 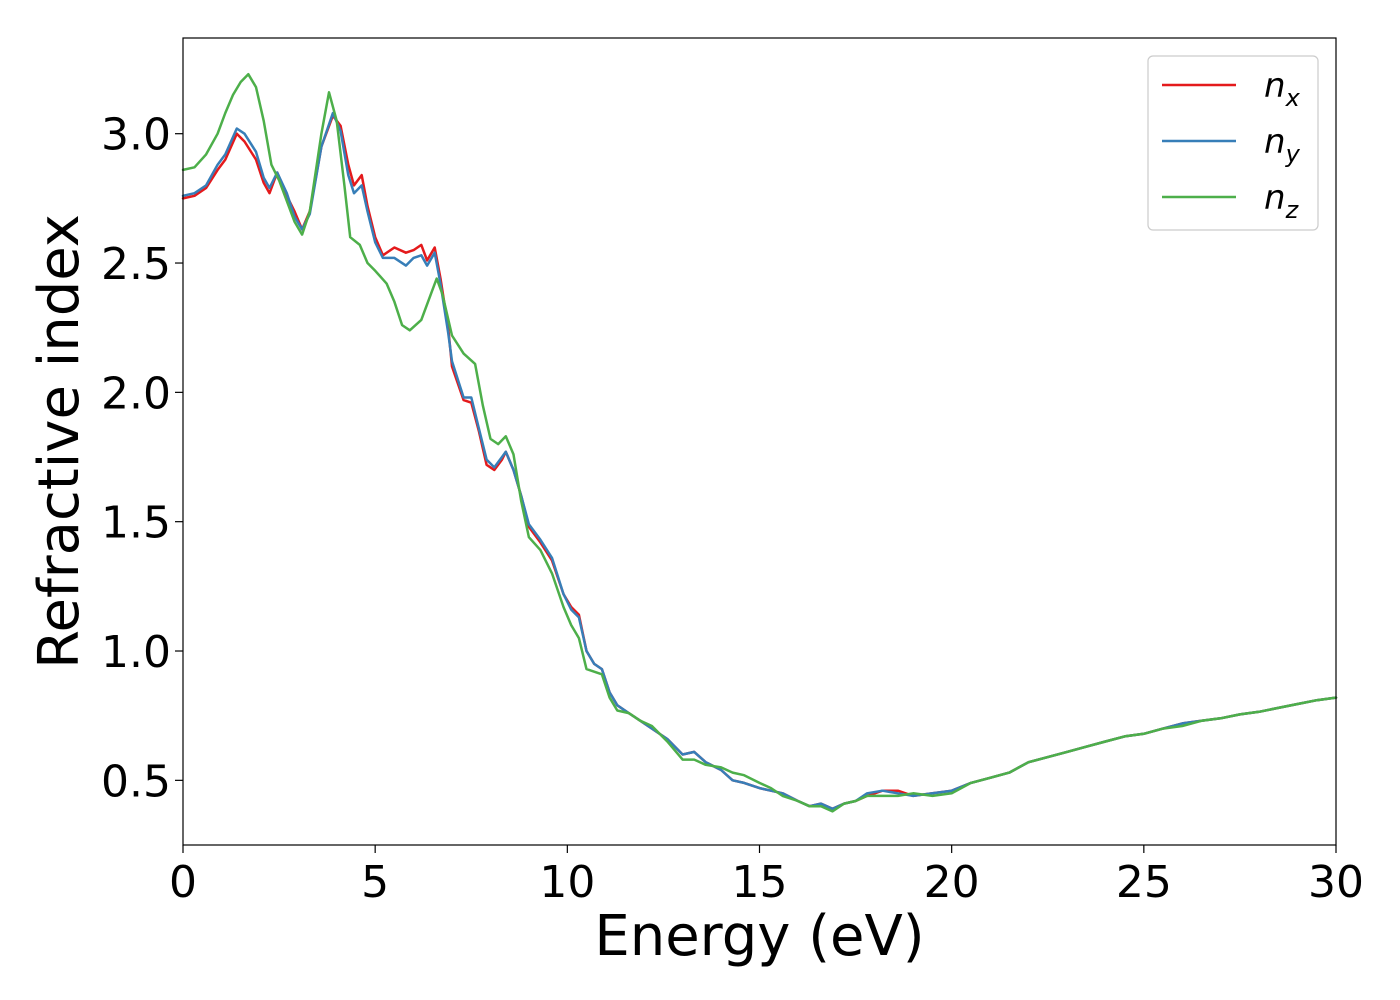 I want to click on legend-label-subscript: y, so click(x=1293, y=154).